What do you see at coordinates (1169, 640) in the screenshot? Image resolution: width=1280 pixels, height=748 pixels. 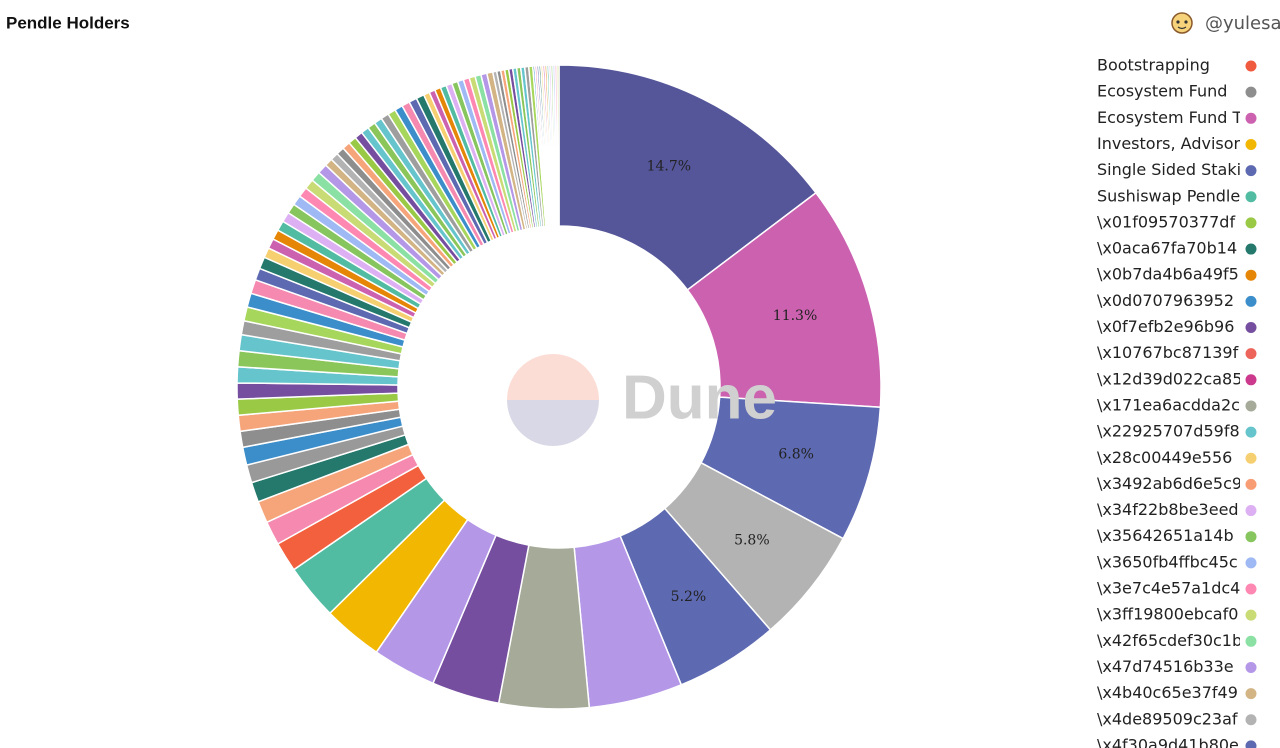 I see `legend-label: \x42f65cdef30c1b` at bounding box center [1169, 640].